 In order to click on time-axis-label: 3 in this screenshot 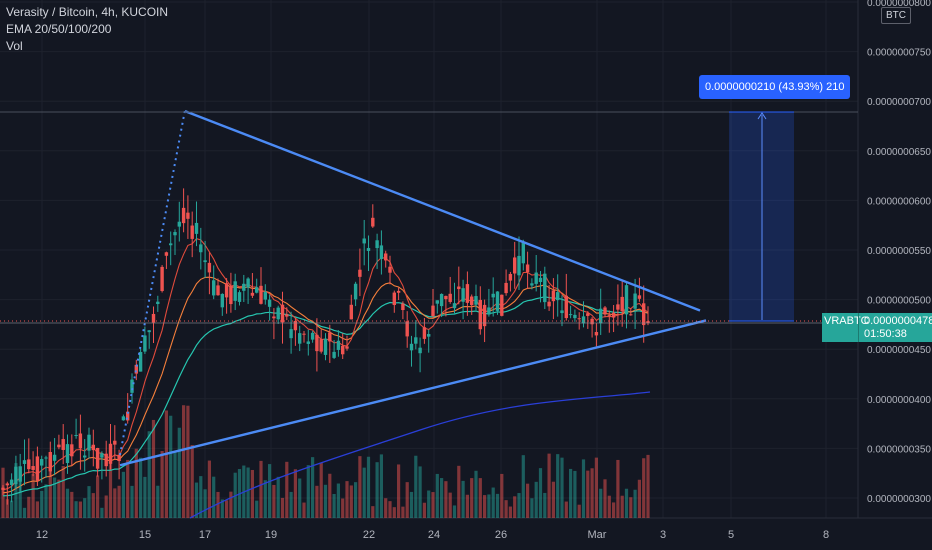, I will do `click(663, 535)`.